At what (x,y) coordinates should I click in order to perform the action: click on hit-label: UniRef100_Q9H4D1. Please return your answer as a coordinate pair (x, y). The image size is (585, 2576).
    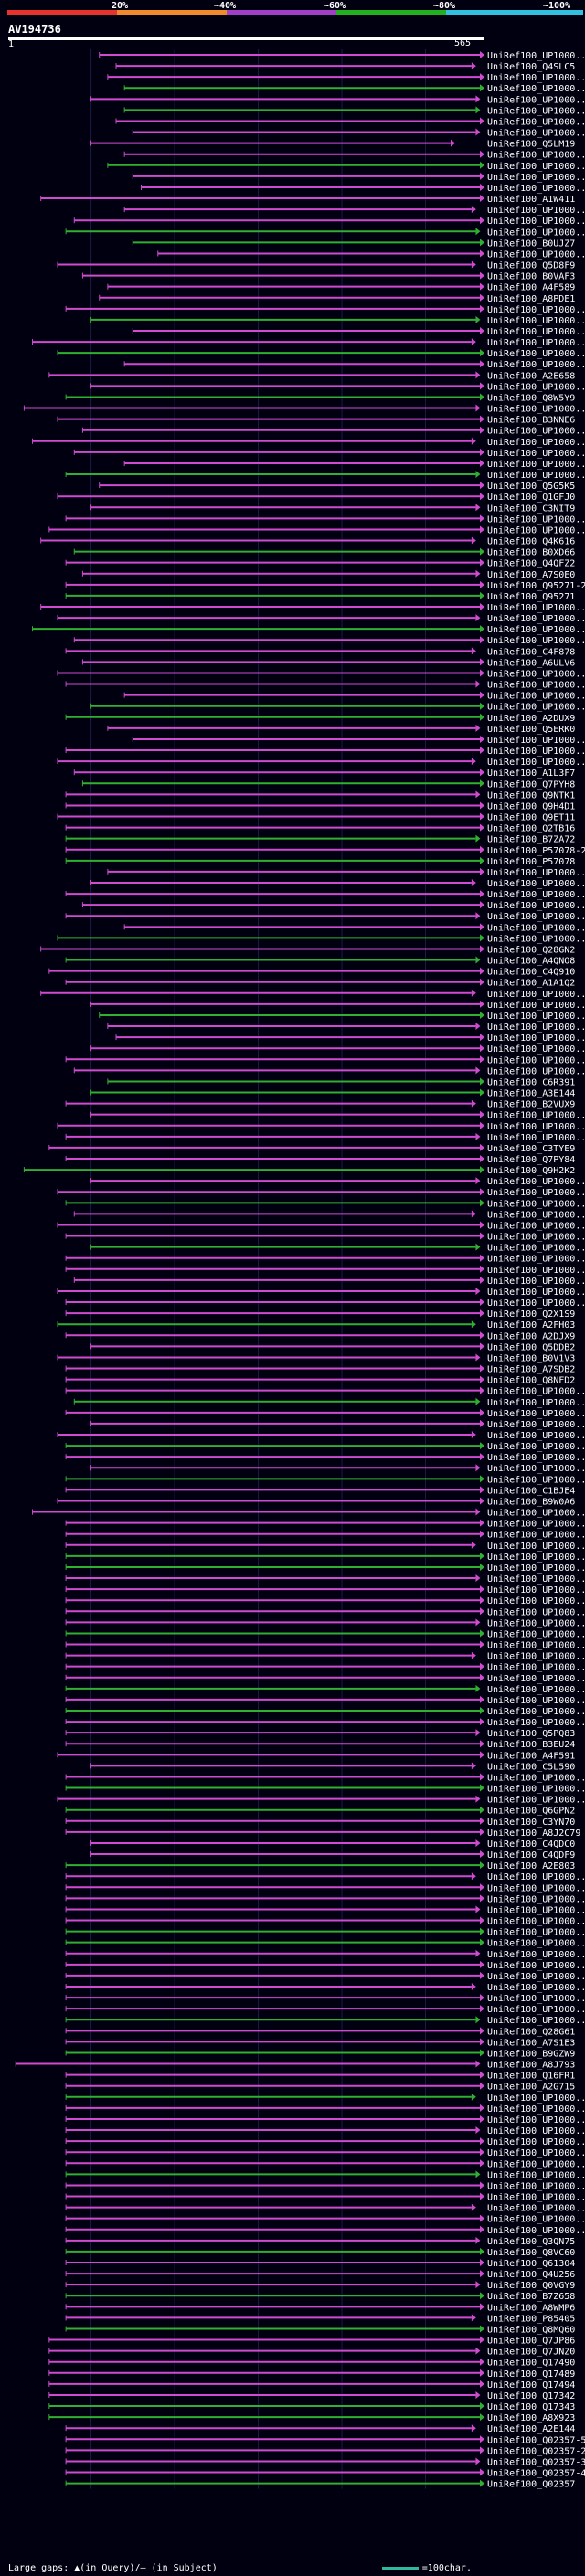
    Looking at the image, I should click on (531, 806).